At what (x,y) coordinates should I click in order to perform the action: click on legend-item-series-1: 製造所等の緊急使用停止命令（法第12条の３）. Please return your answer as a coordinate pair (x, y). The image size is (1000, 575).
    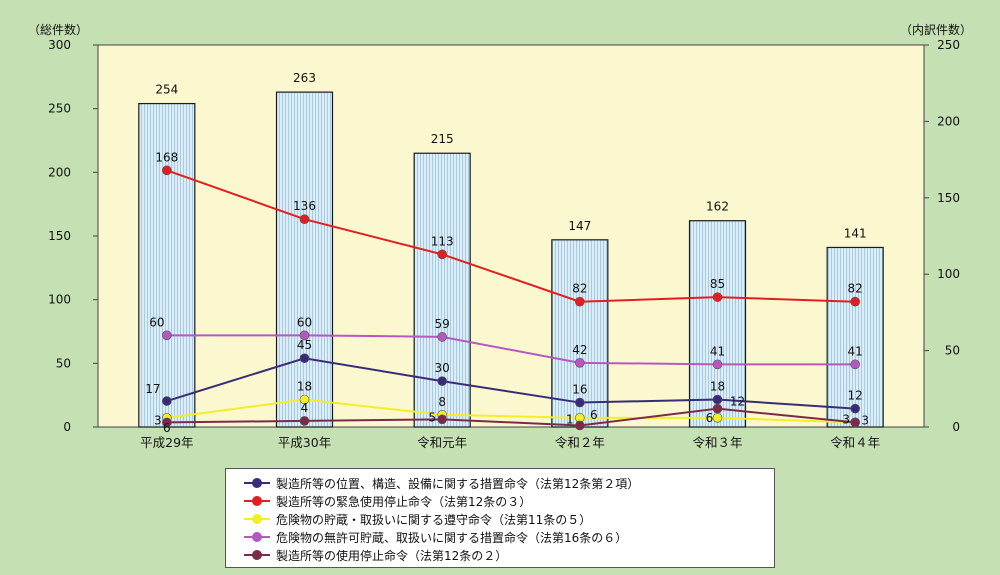
    Looking at the image, I should click on (387, 501).